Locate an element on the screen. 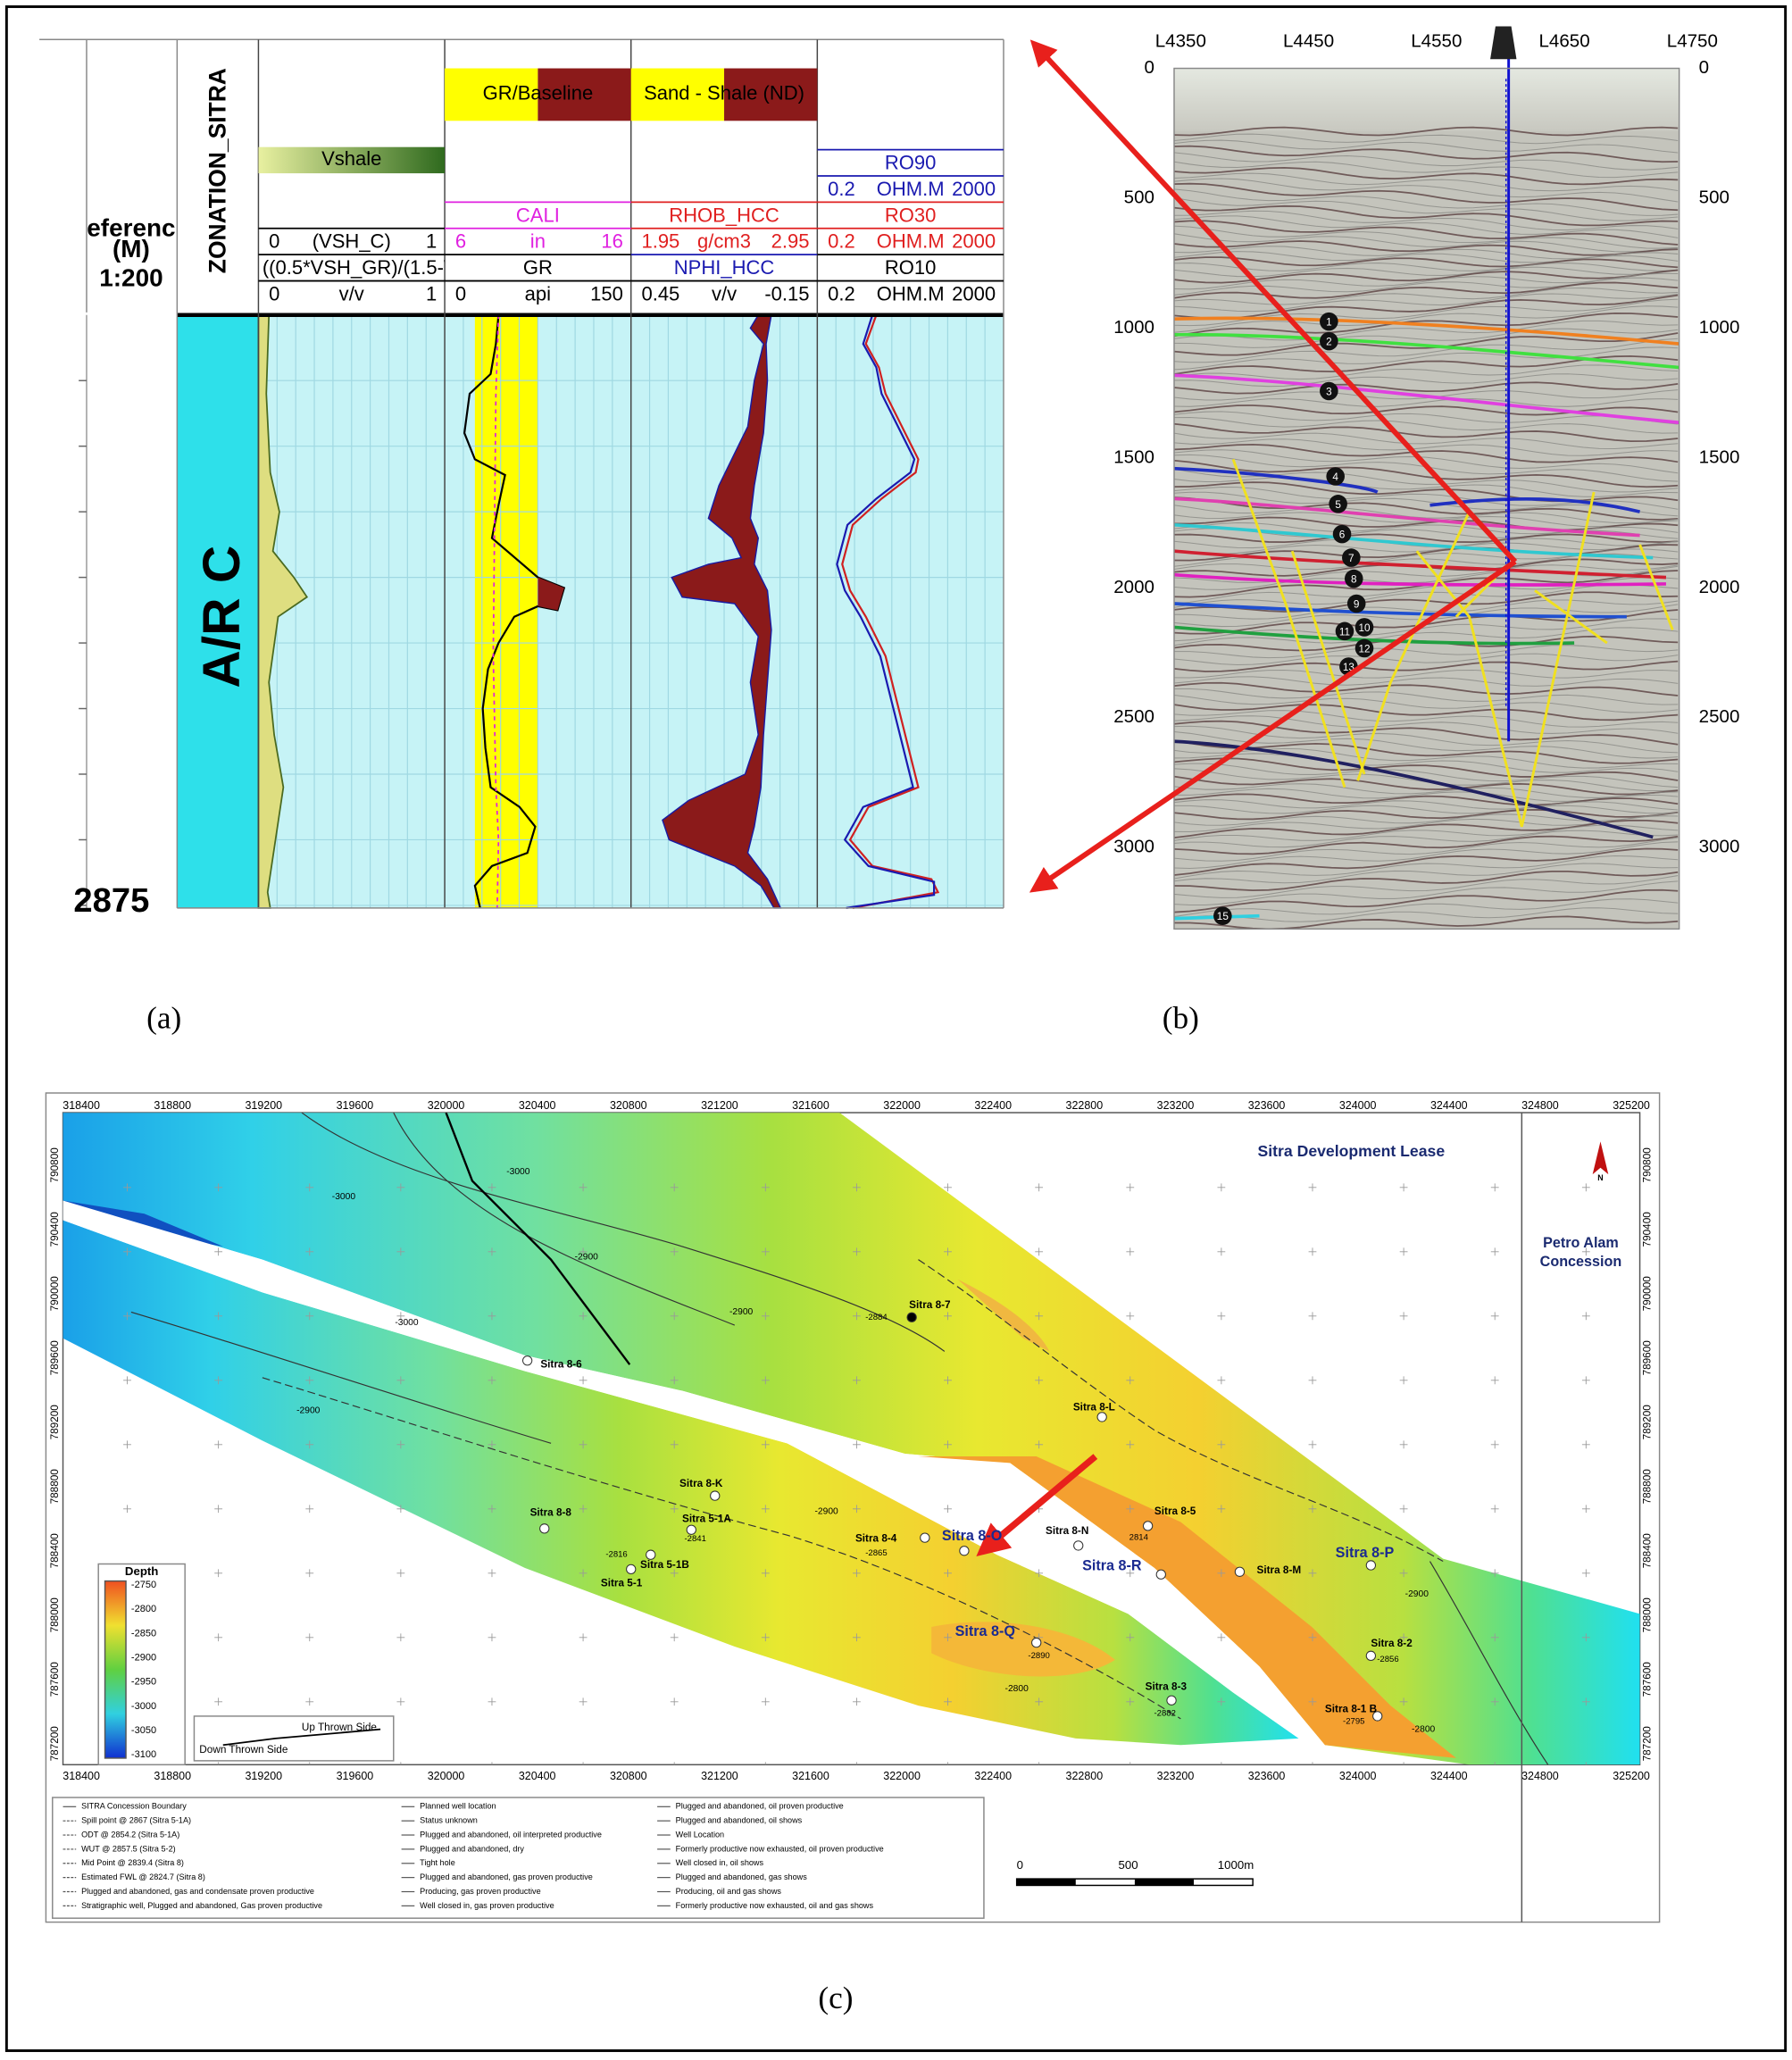 Image resolution: width=1792 pixels, height=2060 pixels. well-label: Sitra 8-6 is located at coordinates (561, 1364).